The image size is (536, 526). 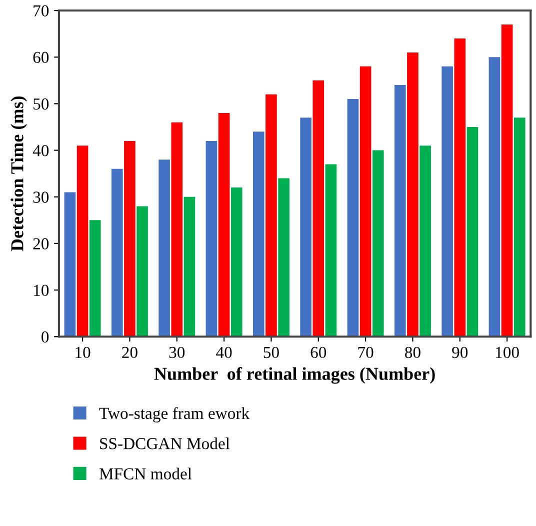 I want to click on x-axis-title: Number of retinal images (Number), so click(x=294, y=375).